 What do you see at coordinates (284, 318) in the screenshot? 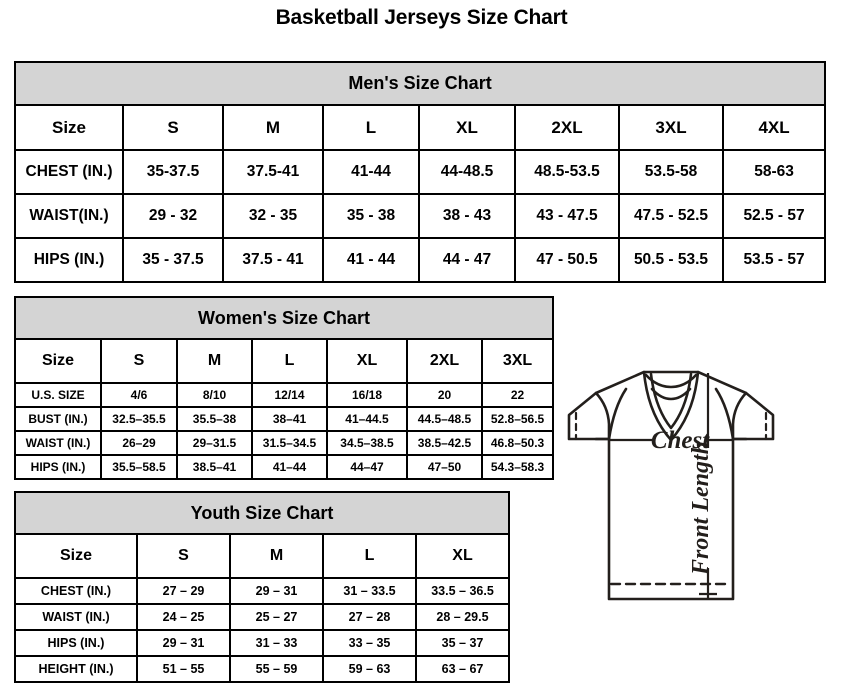
I see `womens-band-title: Women's Size Chart` at bounding box center [284, 318].